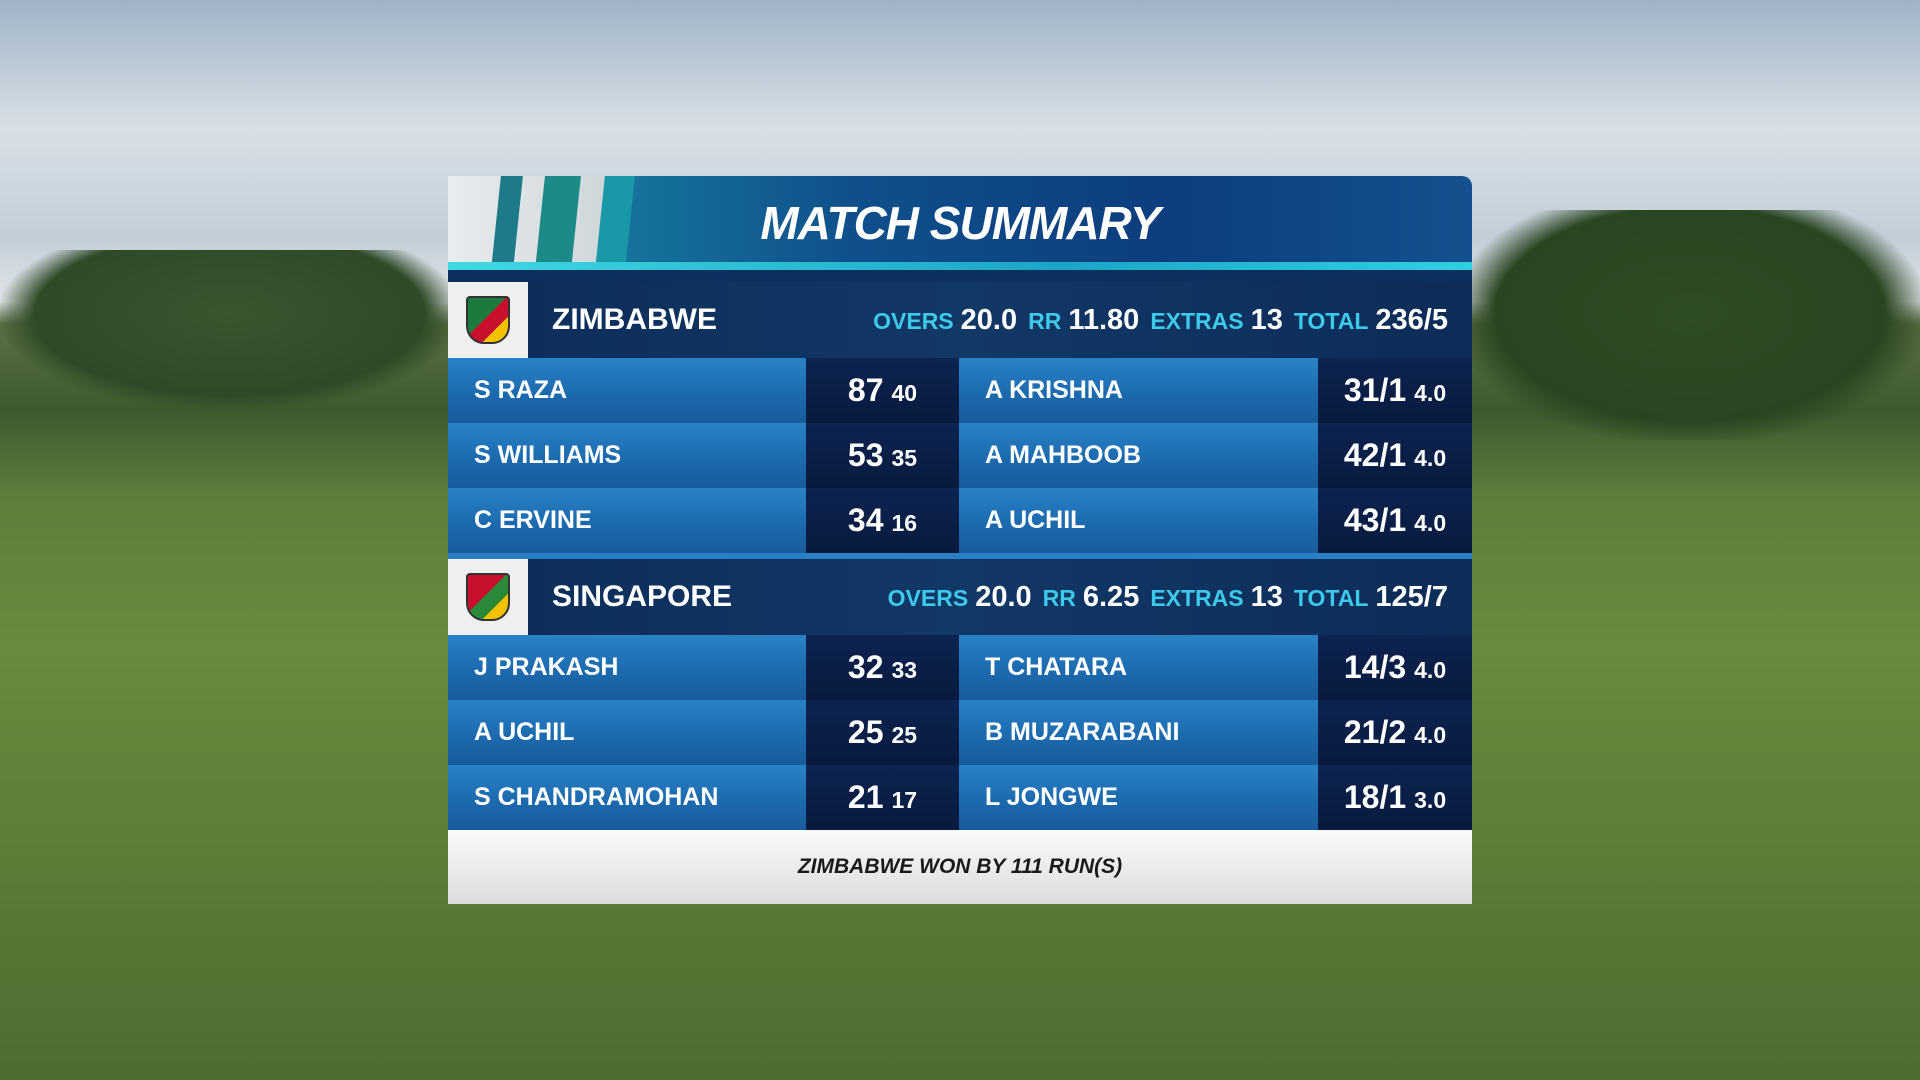  What do you see at coordinates (960, 266) in the screenshot?
I see `header-base` at bounding box center [960, 266].